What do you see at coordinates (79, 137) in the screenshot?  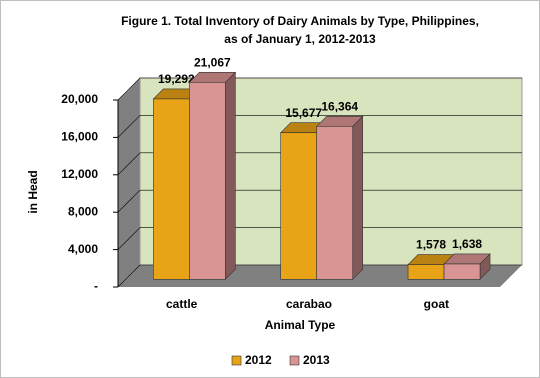 I see `y-tick-label: 16,000` at bounding box center [79, 137].